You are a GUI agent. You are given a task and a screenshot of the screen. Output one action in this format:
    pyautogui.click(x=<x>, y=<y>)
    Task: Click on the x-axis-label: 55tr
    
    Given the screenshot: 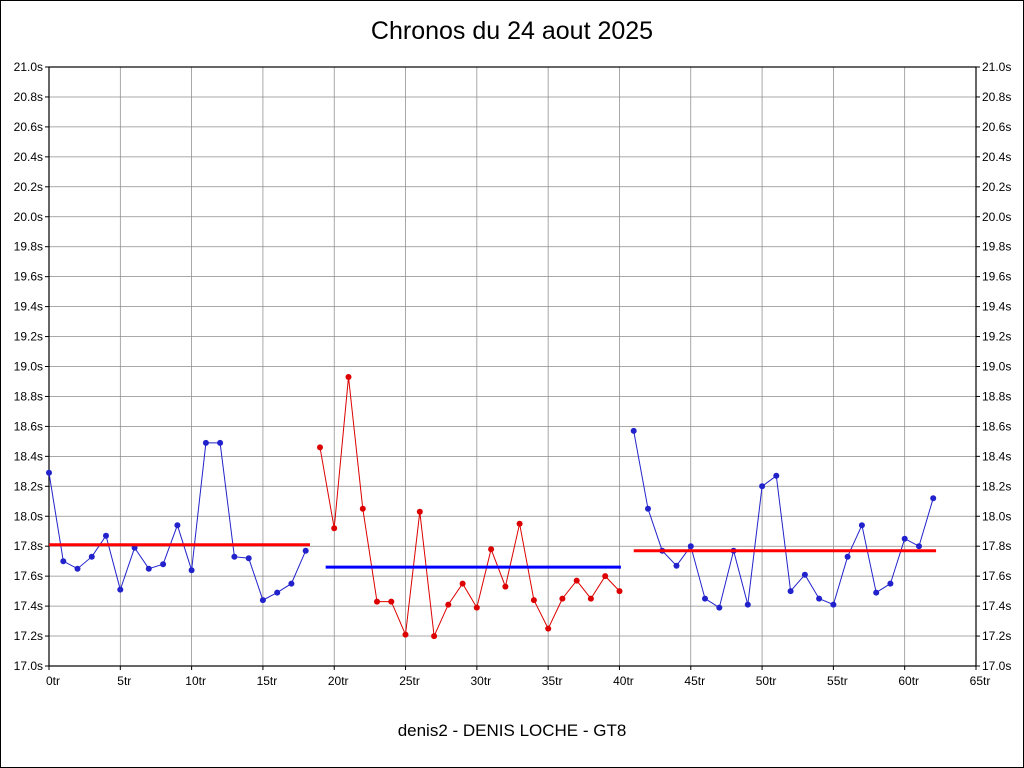 What is the action you would take?
    pyautogui.click(x=837, y=681)
    